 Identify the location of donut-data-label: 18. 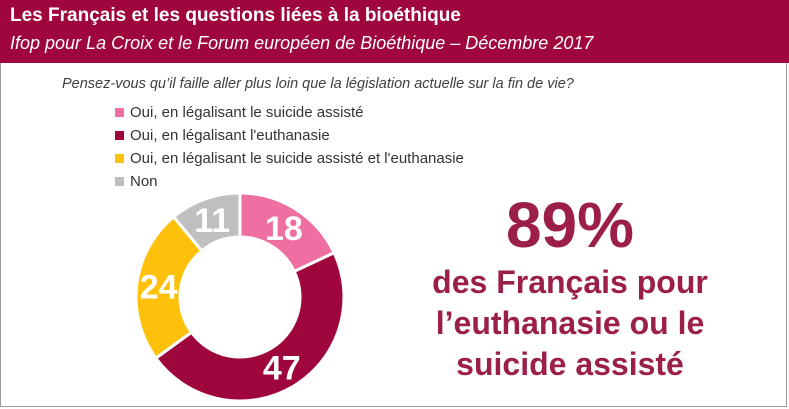
(284, 229).